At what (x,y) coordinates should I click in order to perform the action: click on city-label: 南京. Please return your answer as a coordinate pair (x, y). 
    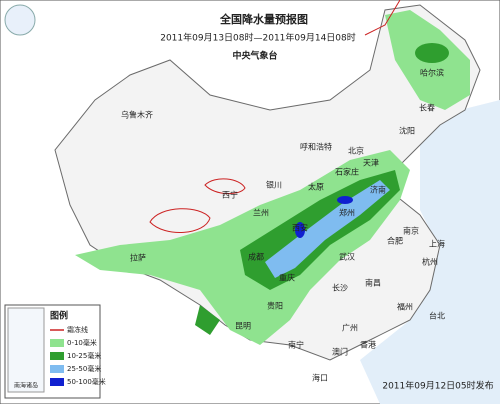
    Looking at the image, I should click on (411, 231).